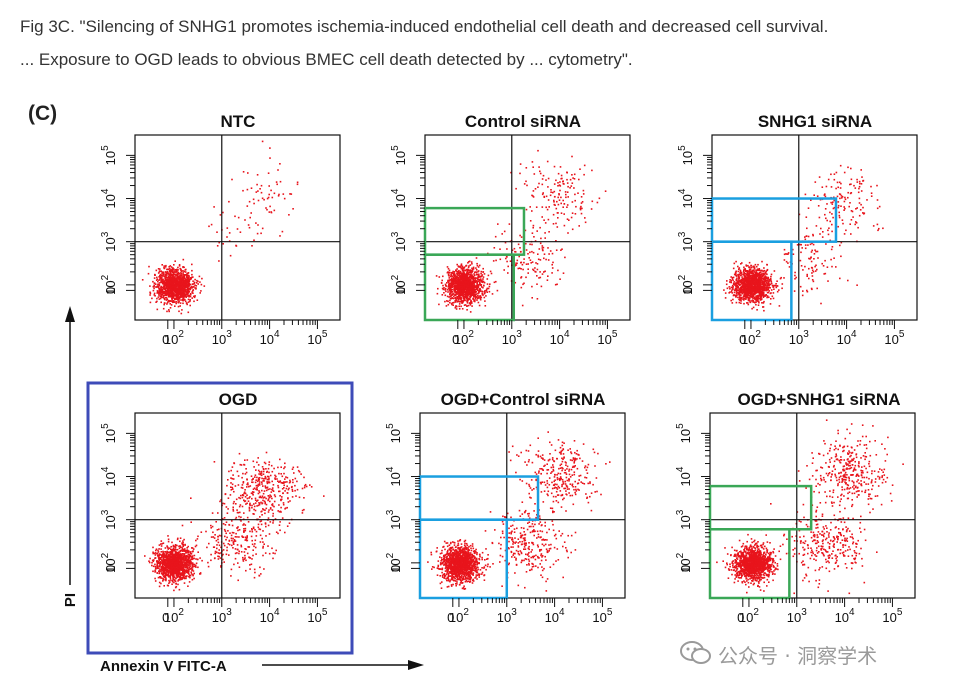 This screenshot has width=963, height=690. What do you see at coordinates (686, 241) in the screenshot?
I see `y-tick-label: 103` at bounding box center [686, 241].